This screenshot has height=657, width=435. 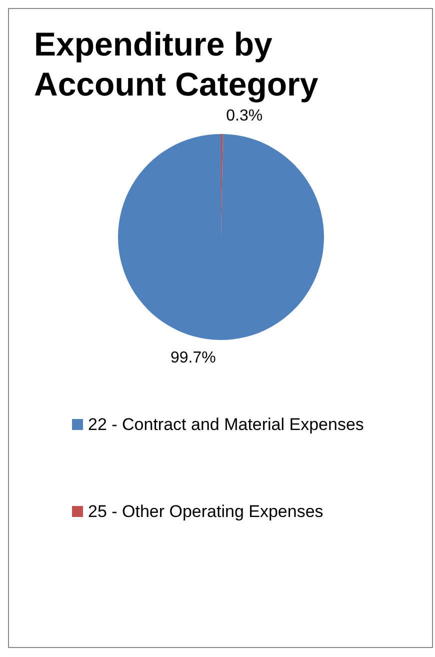 I want to click on legend-label: 22 - Contract and Material Expenses, so click(x=226, y=424).